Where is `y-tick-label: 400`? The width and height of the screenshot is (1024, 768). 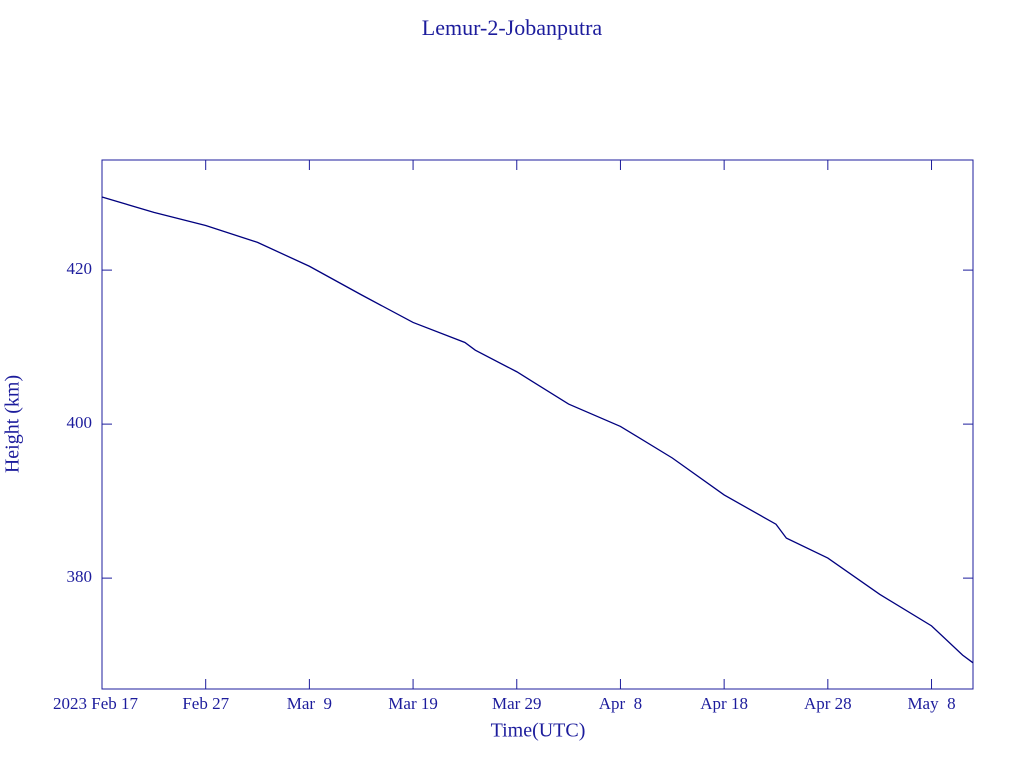 y-tick-label: 400 is located at coordinates (80, 422).